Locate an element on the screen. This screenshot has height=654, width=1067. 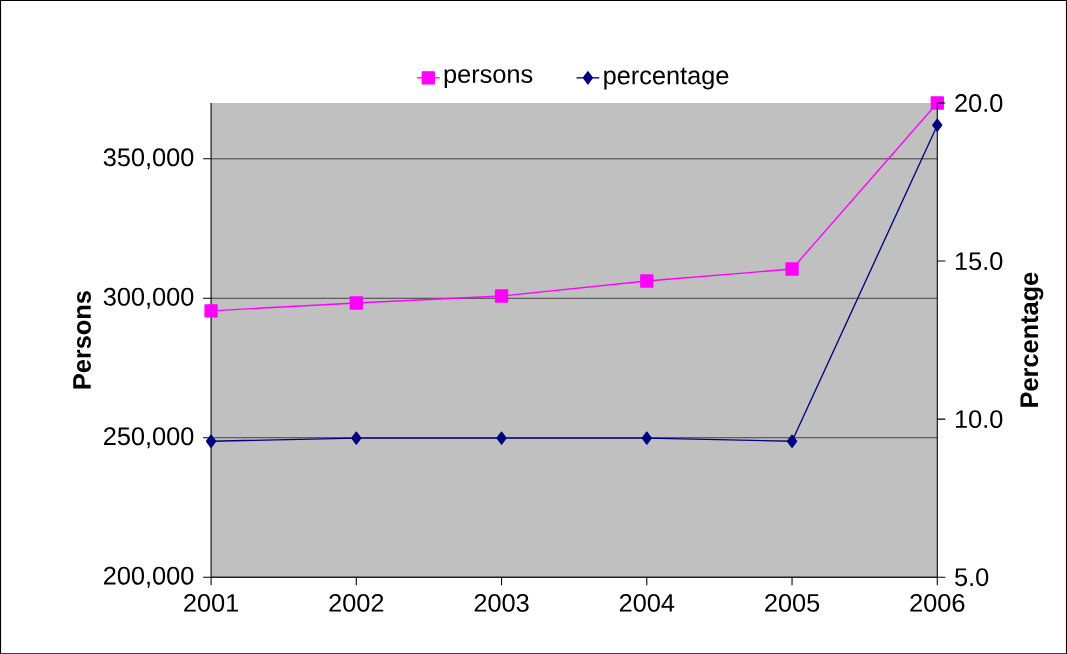
y2-tick-label: 10.0 is located at coordinates (979, 419).